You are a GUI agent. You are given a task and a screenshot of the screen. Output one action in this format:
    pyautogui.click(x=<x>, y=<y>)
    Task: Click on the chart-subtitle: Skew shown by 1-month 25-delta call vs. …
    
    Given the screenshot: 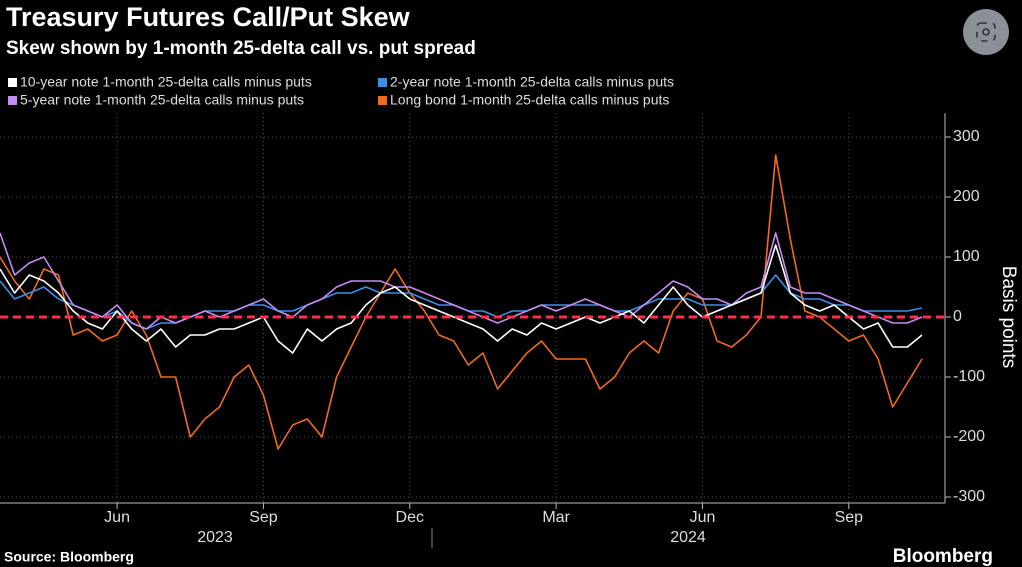 What is the action you would take?
    pyautogui.click(x=241, y=48)
    